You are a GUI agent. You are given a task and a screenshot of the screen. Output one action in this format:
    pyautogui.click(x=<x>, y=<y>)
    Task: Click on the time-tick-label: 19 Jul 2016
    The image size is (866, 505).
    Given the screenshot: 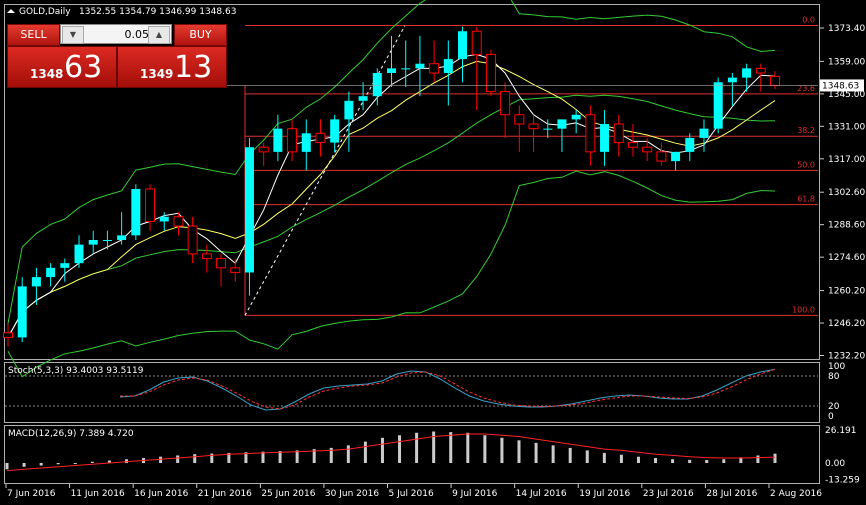 What is the action you would take?
    pyautogui.click(x=604, y=494)
    